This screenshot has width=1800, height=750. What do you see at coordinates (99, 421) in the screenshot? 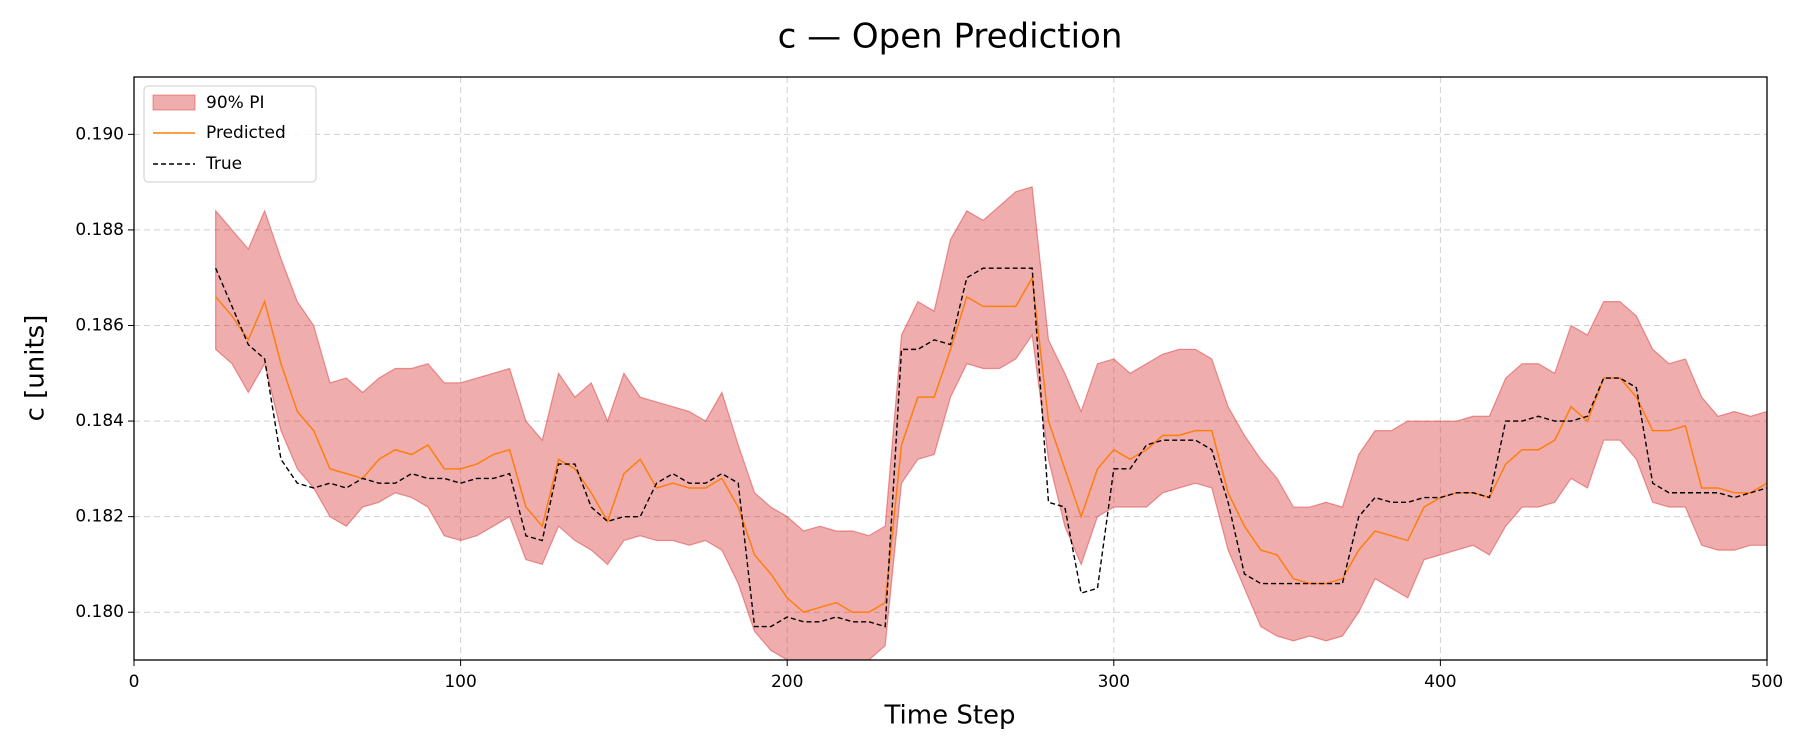
I see `y-tick-label: 0.184` at bounding box center [99, 421].